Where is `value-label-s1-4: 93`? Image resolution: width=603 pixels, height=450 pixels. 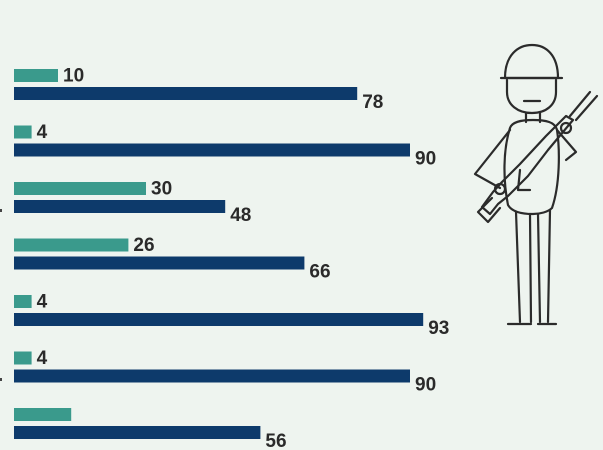
value-label-s1-4: 93 is located at coordinates (438, 328).